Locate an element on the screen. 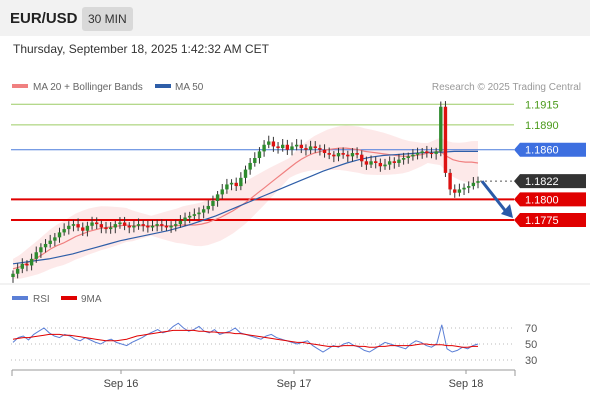 The width and height of the screenshot is (590, 400). level-tag-1.1822 is located at coordinates (550, 181).